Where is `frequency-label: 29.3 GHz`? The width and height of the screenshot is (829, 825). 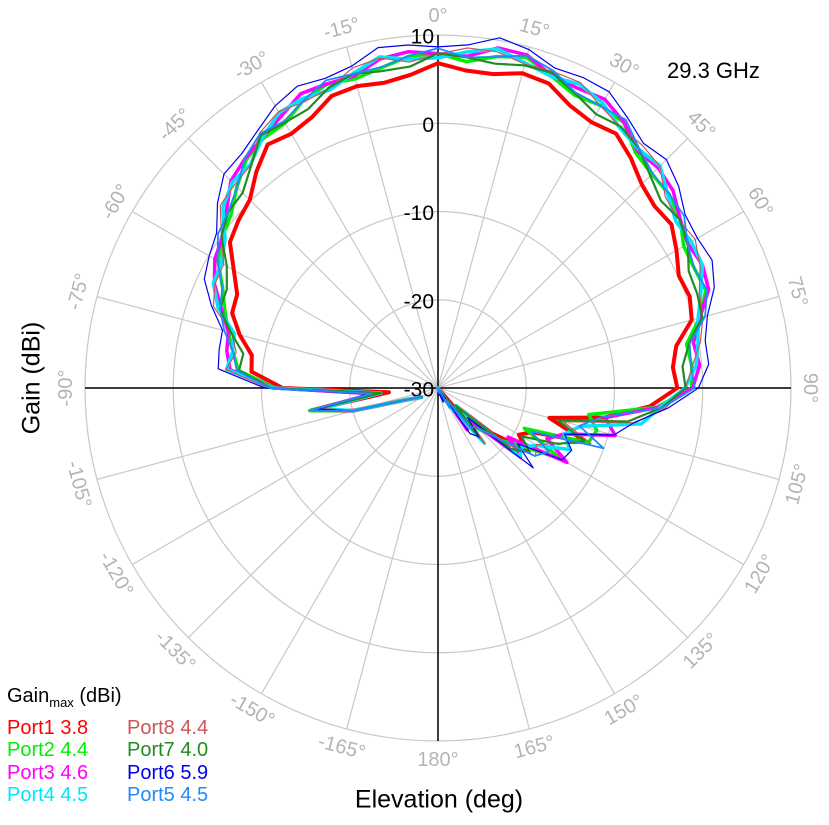 frequency-label: 29.3 GHz is located at coordinates (713, 70).